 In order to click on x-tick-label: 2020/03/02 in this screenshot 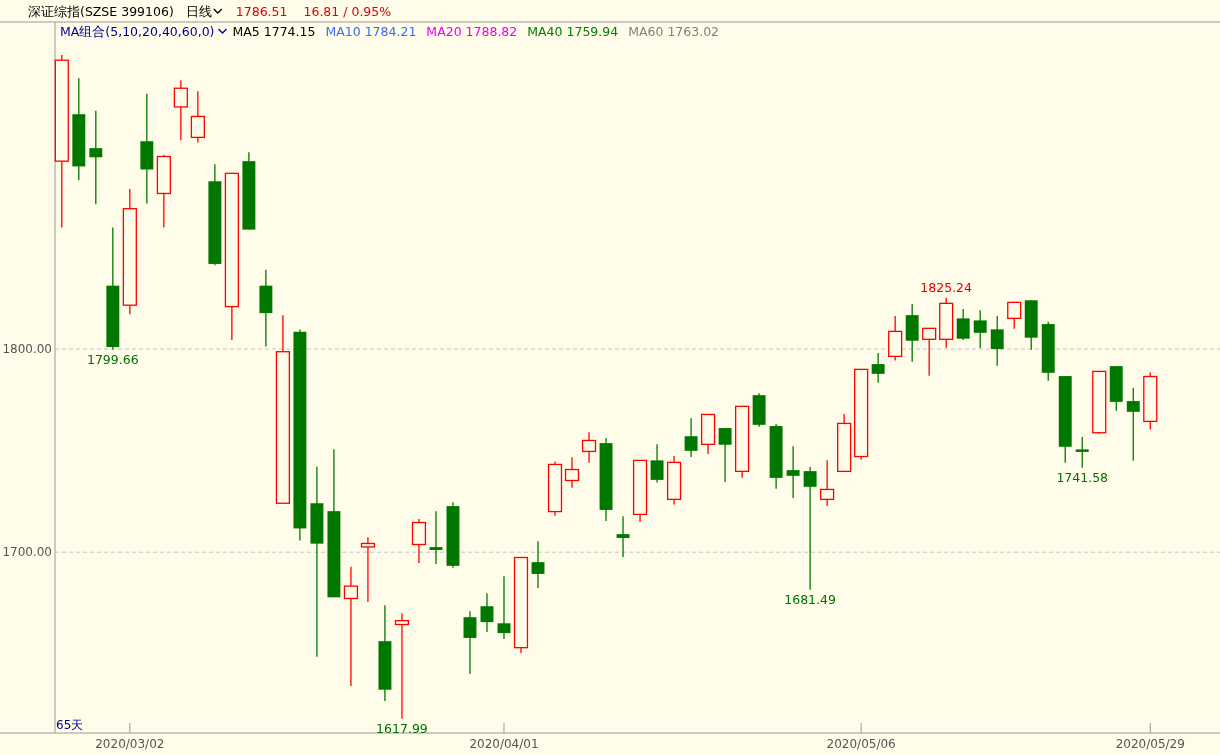, I will do `click(130, 744)`.